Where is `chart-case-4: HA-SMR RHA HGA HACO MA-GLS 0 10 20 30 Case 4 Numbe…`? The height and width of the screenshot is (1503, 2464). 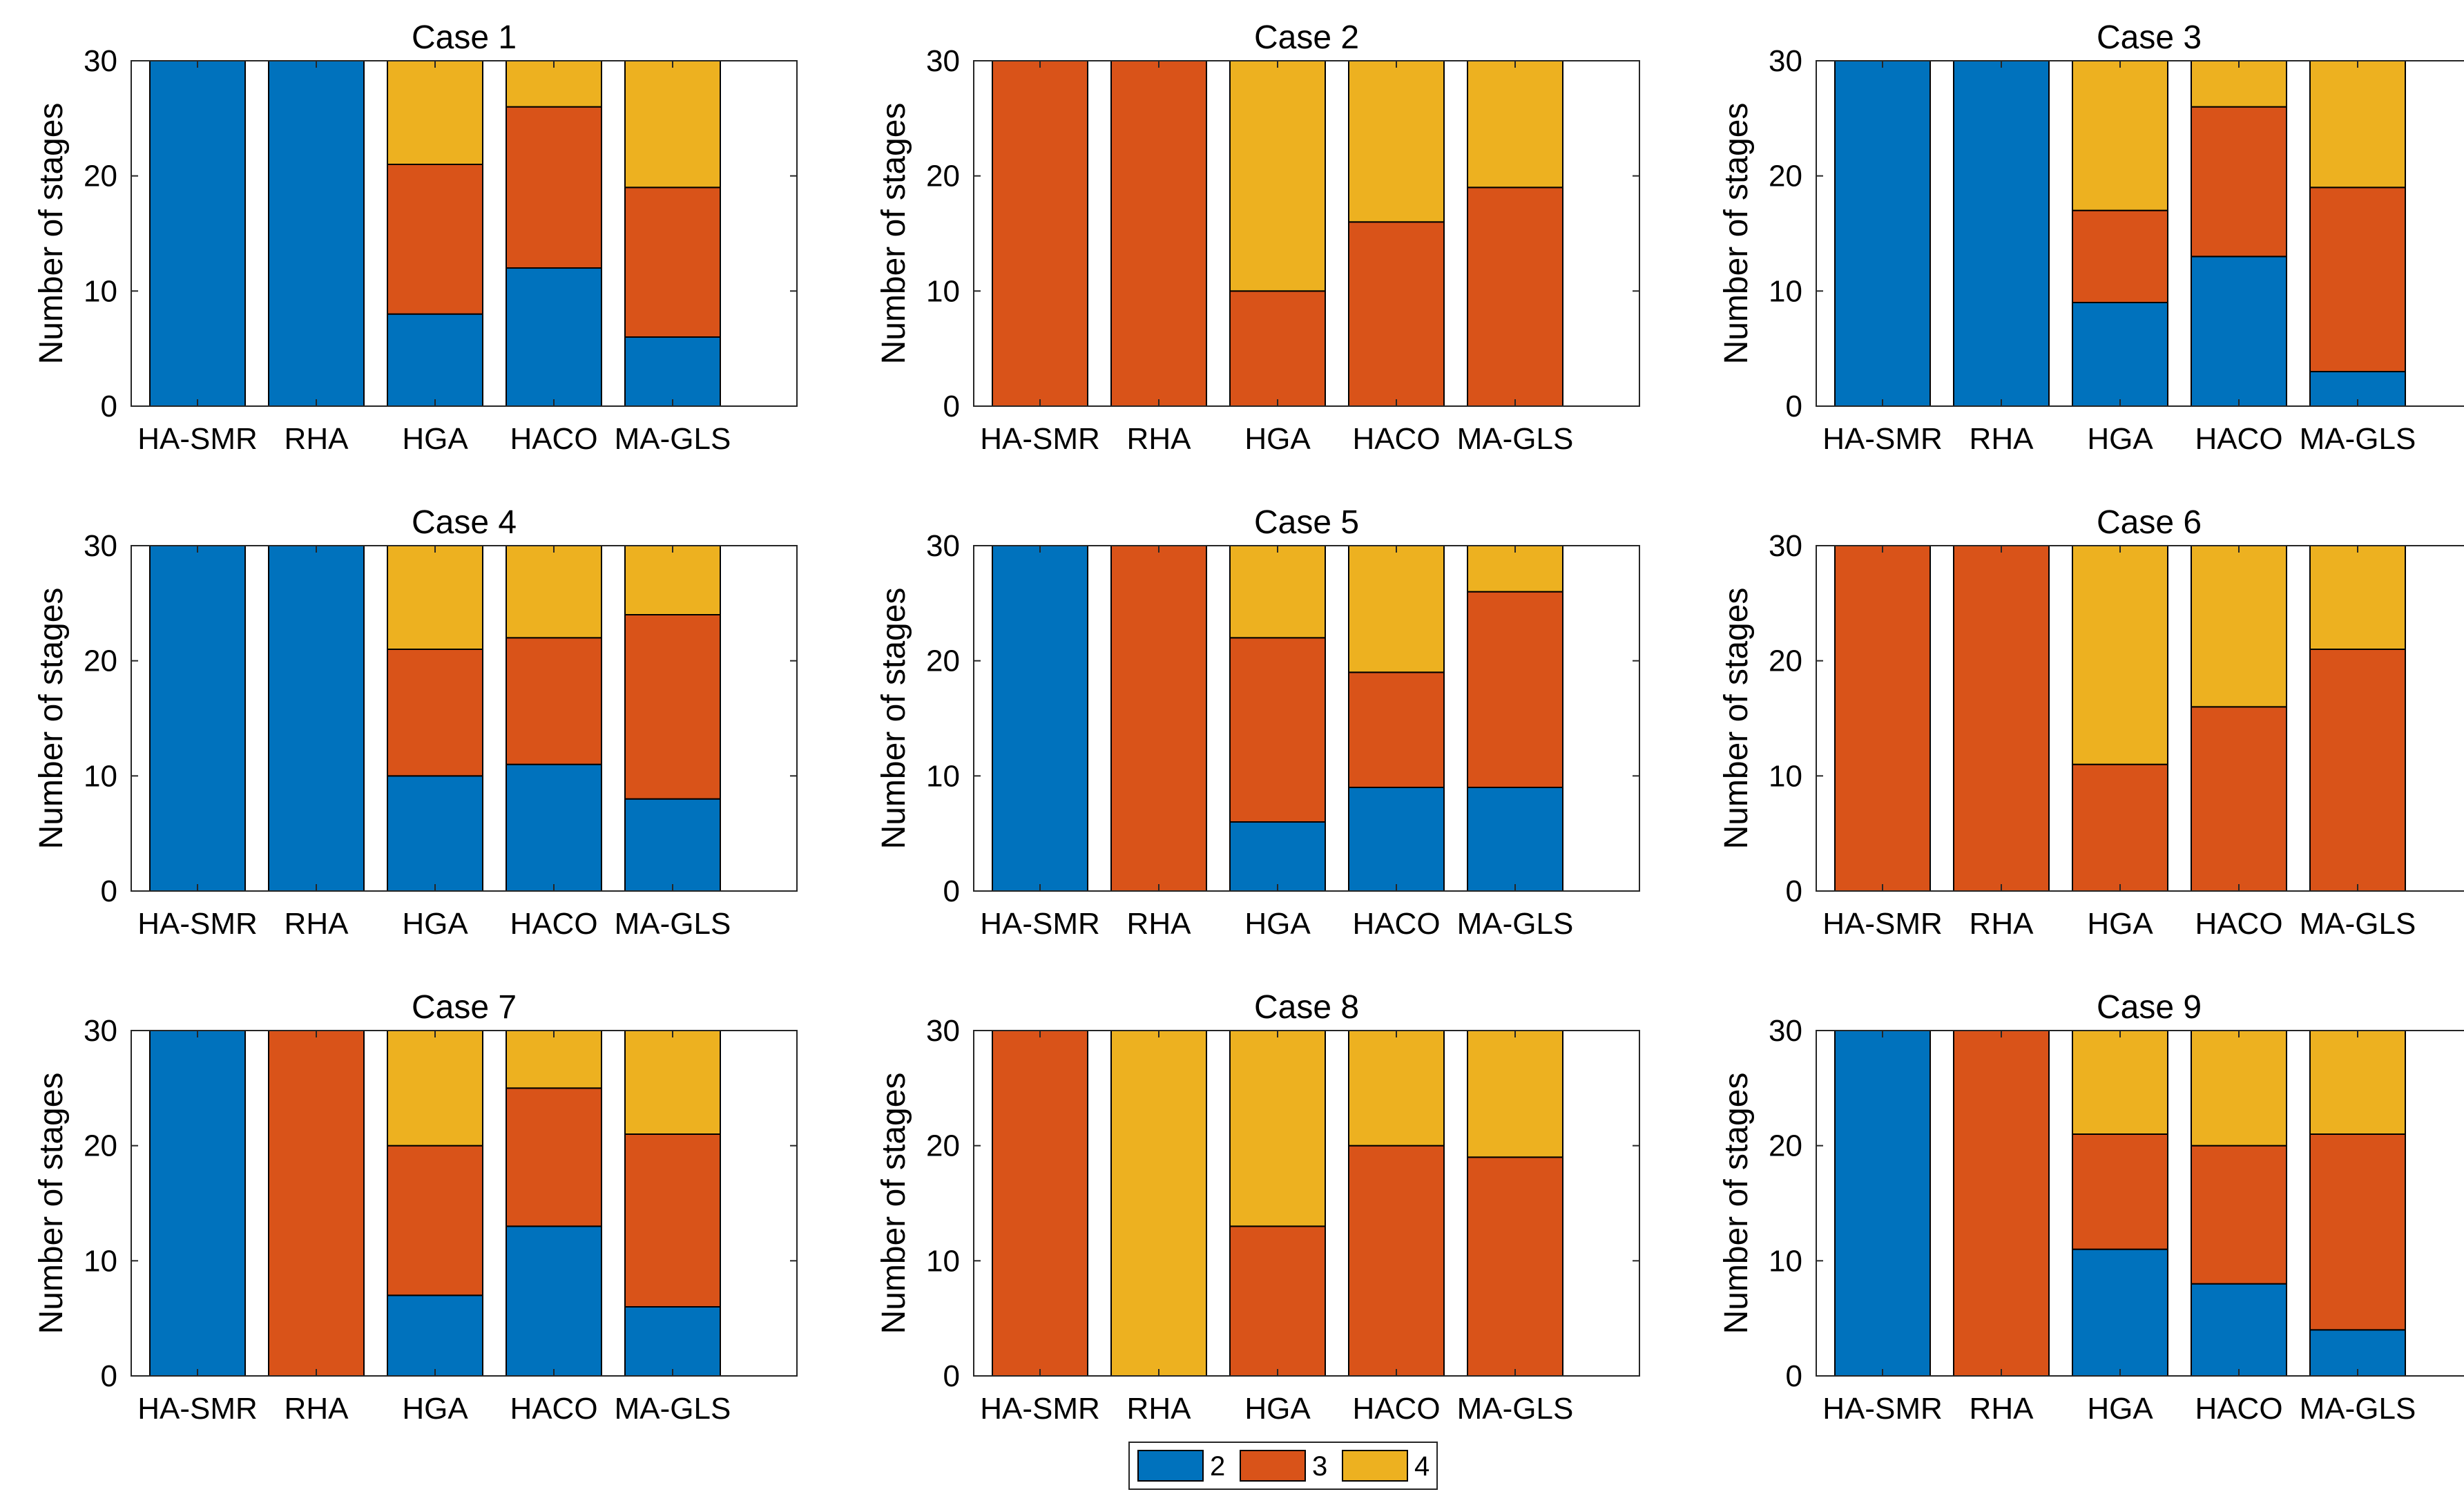 chart-case-4: HA-SMR RHA HGA HACO MA-GLS 0 10 20 30 Case 4 Numbe… is located at coordinates (415, 722).